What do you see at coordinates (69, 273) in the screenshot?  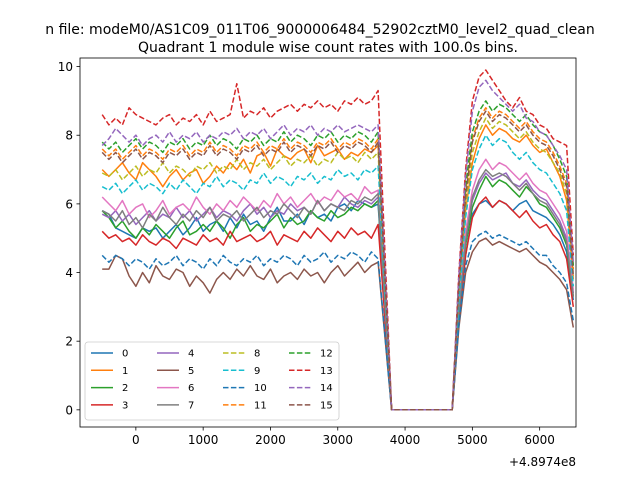 I see `y-tick-label: 4` at bounding box center [69, 273].